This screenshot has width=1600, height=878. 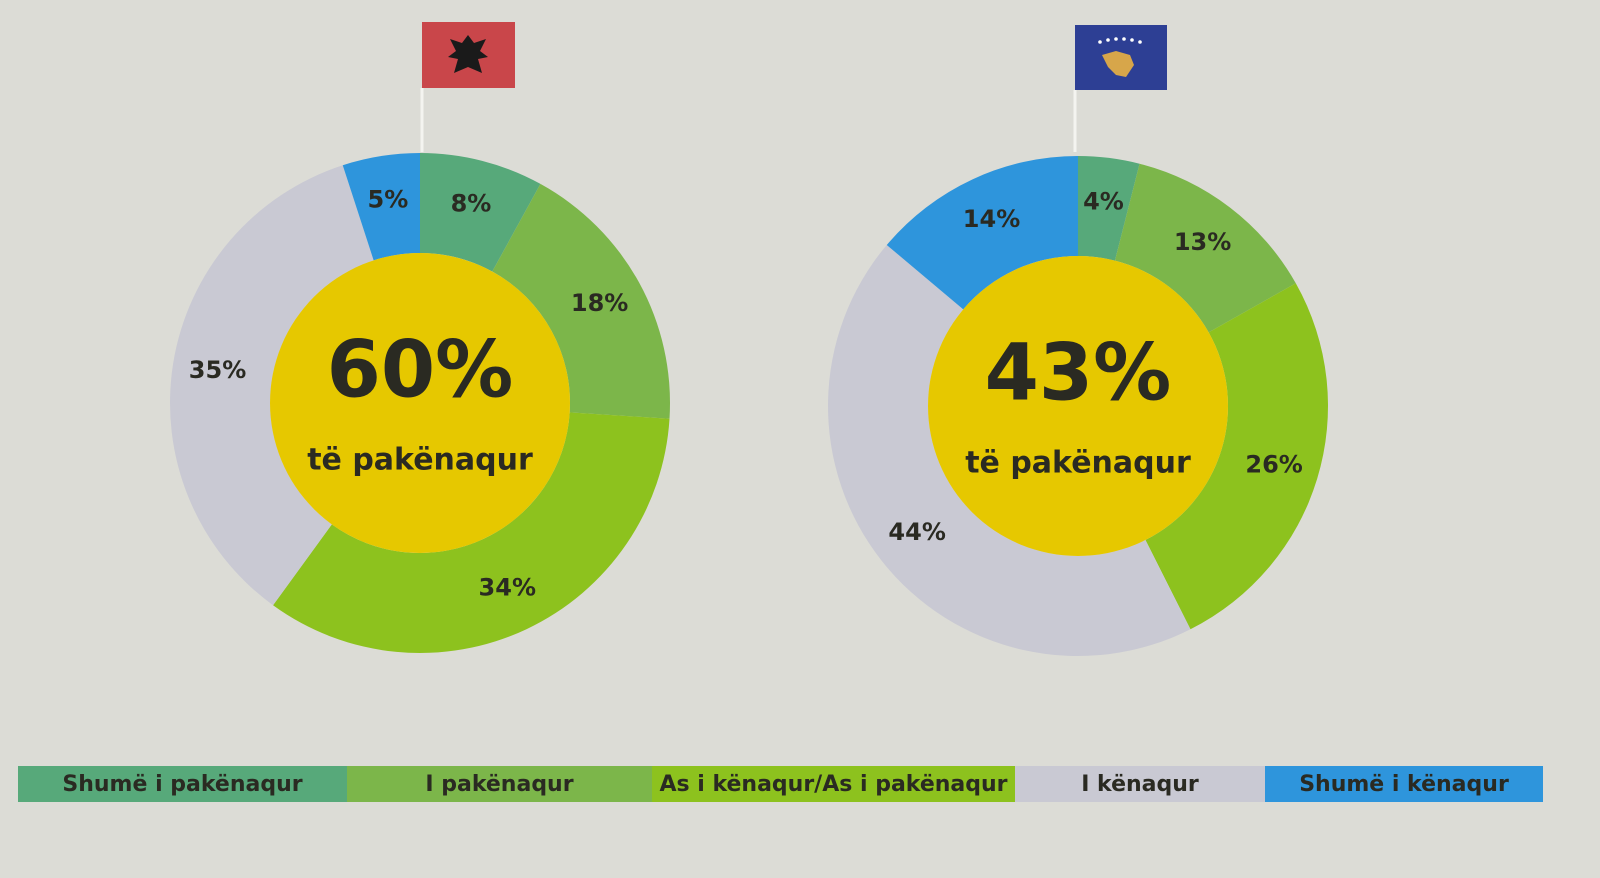 I want to click on legend-label: As i kënaqur/As i pakënaqur, so click(x=833, y=784).